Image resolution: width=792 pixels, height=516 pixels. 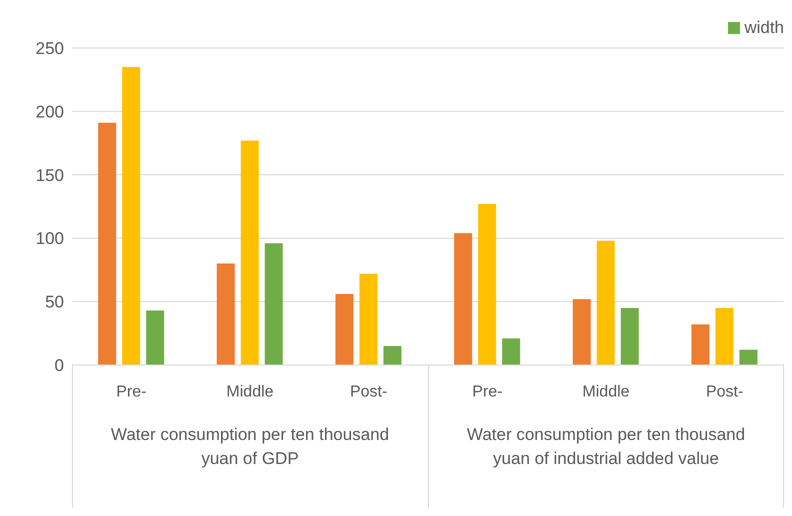 What do you see at coordinates (50, 112) in the screenshot?
I see `y-tick-label: 200` at bounding box center [50, 112].